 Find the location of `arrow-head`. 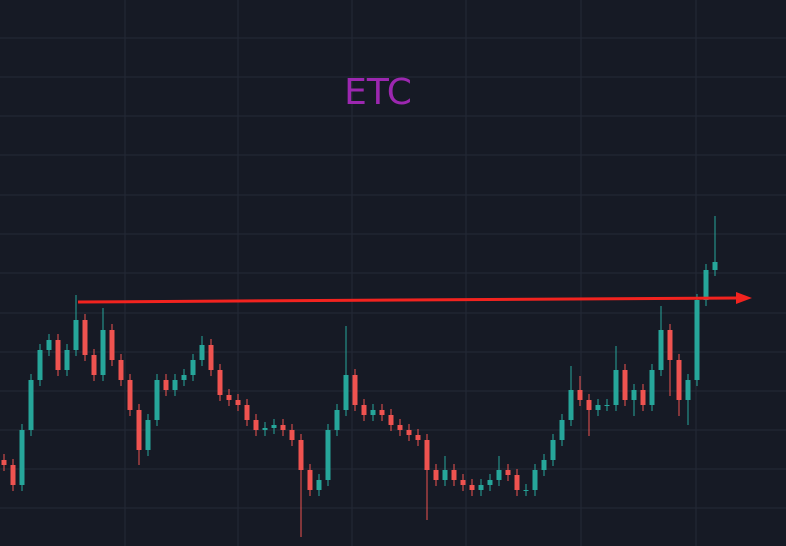

arrow-head is located at coordinates (744, 298).